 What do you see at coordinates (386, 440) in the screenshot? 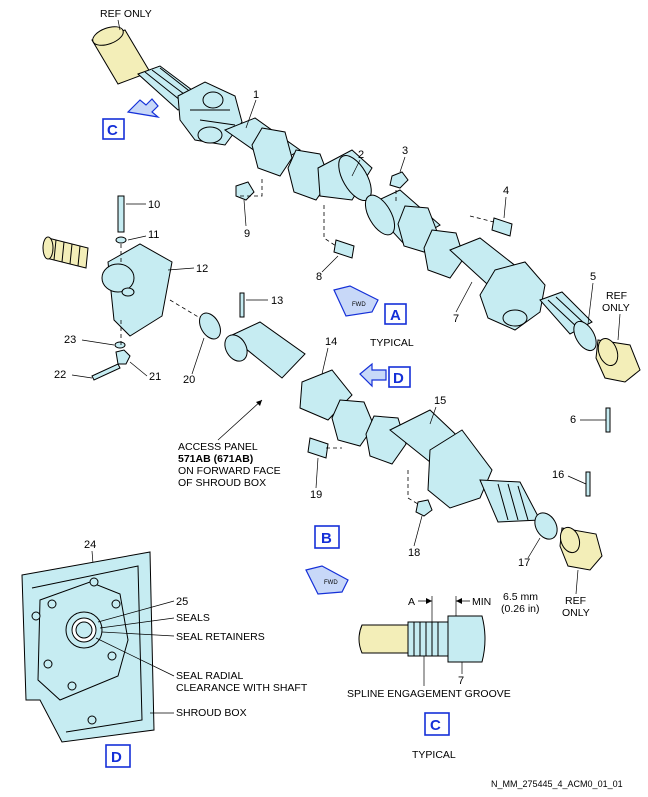
I see `flange-15a` at bounding box center [386, 440].